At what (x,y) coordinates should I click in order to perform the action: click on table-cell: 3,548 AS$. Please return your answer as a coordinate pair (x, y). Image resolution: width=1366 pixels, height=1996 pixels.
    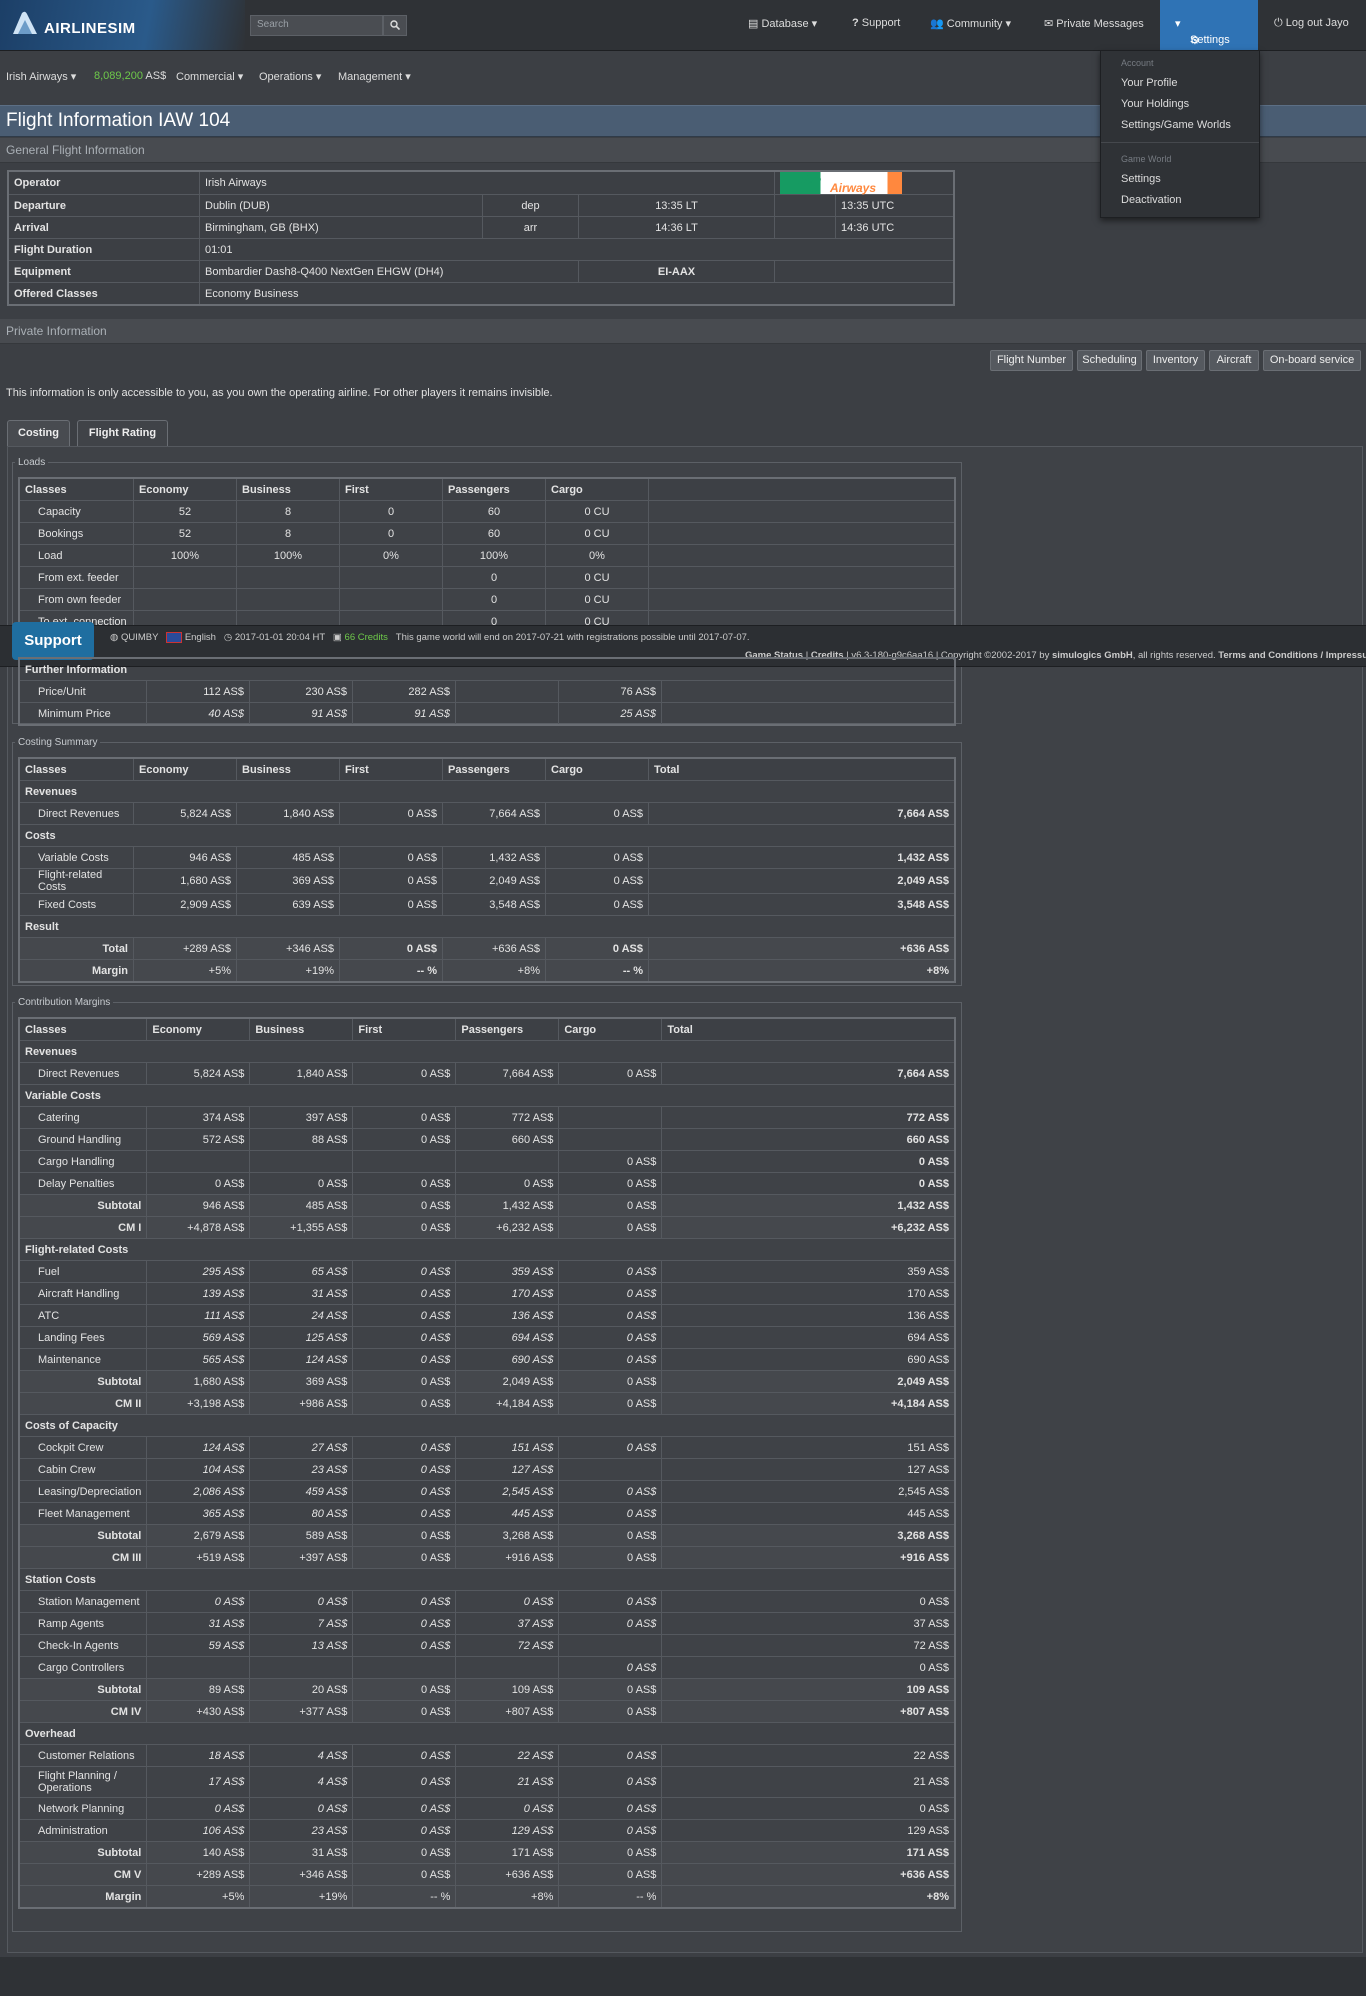
    Looking at the image, I should click on (494, 904).